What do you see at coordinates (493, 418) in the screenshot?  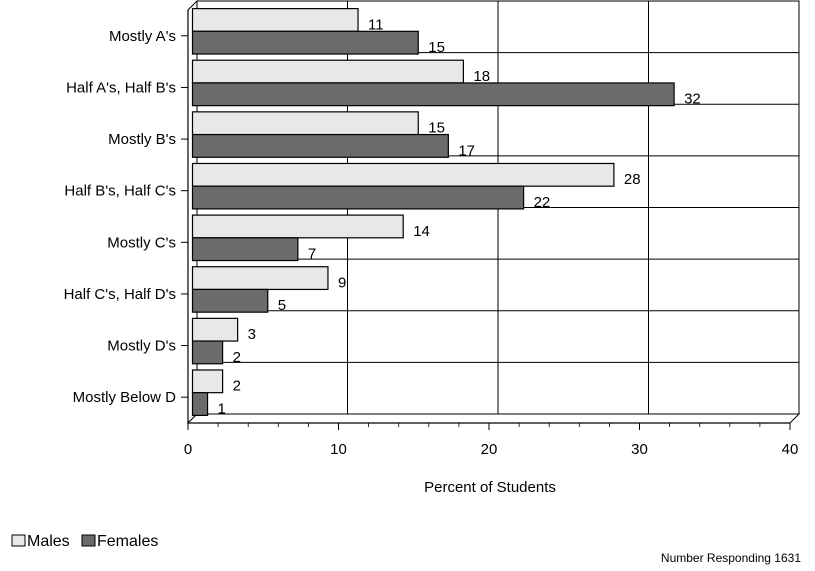 I see `plot-floor` at bounding box center [493, 418].